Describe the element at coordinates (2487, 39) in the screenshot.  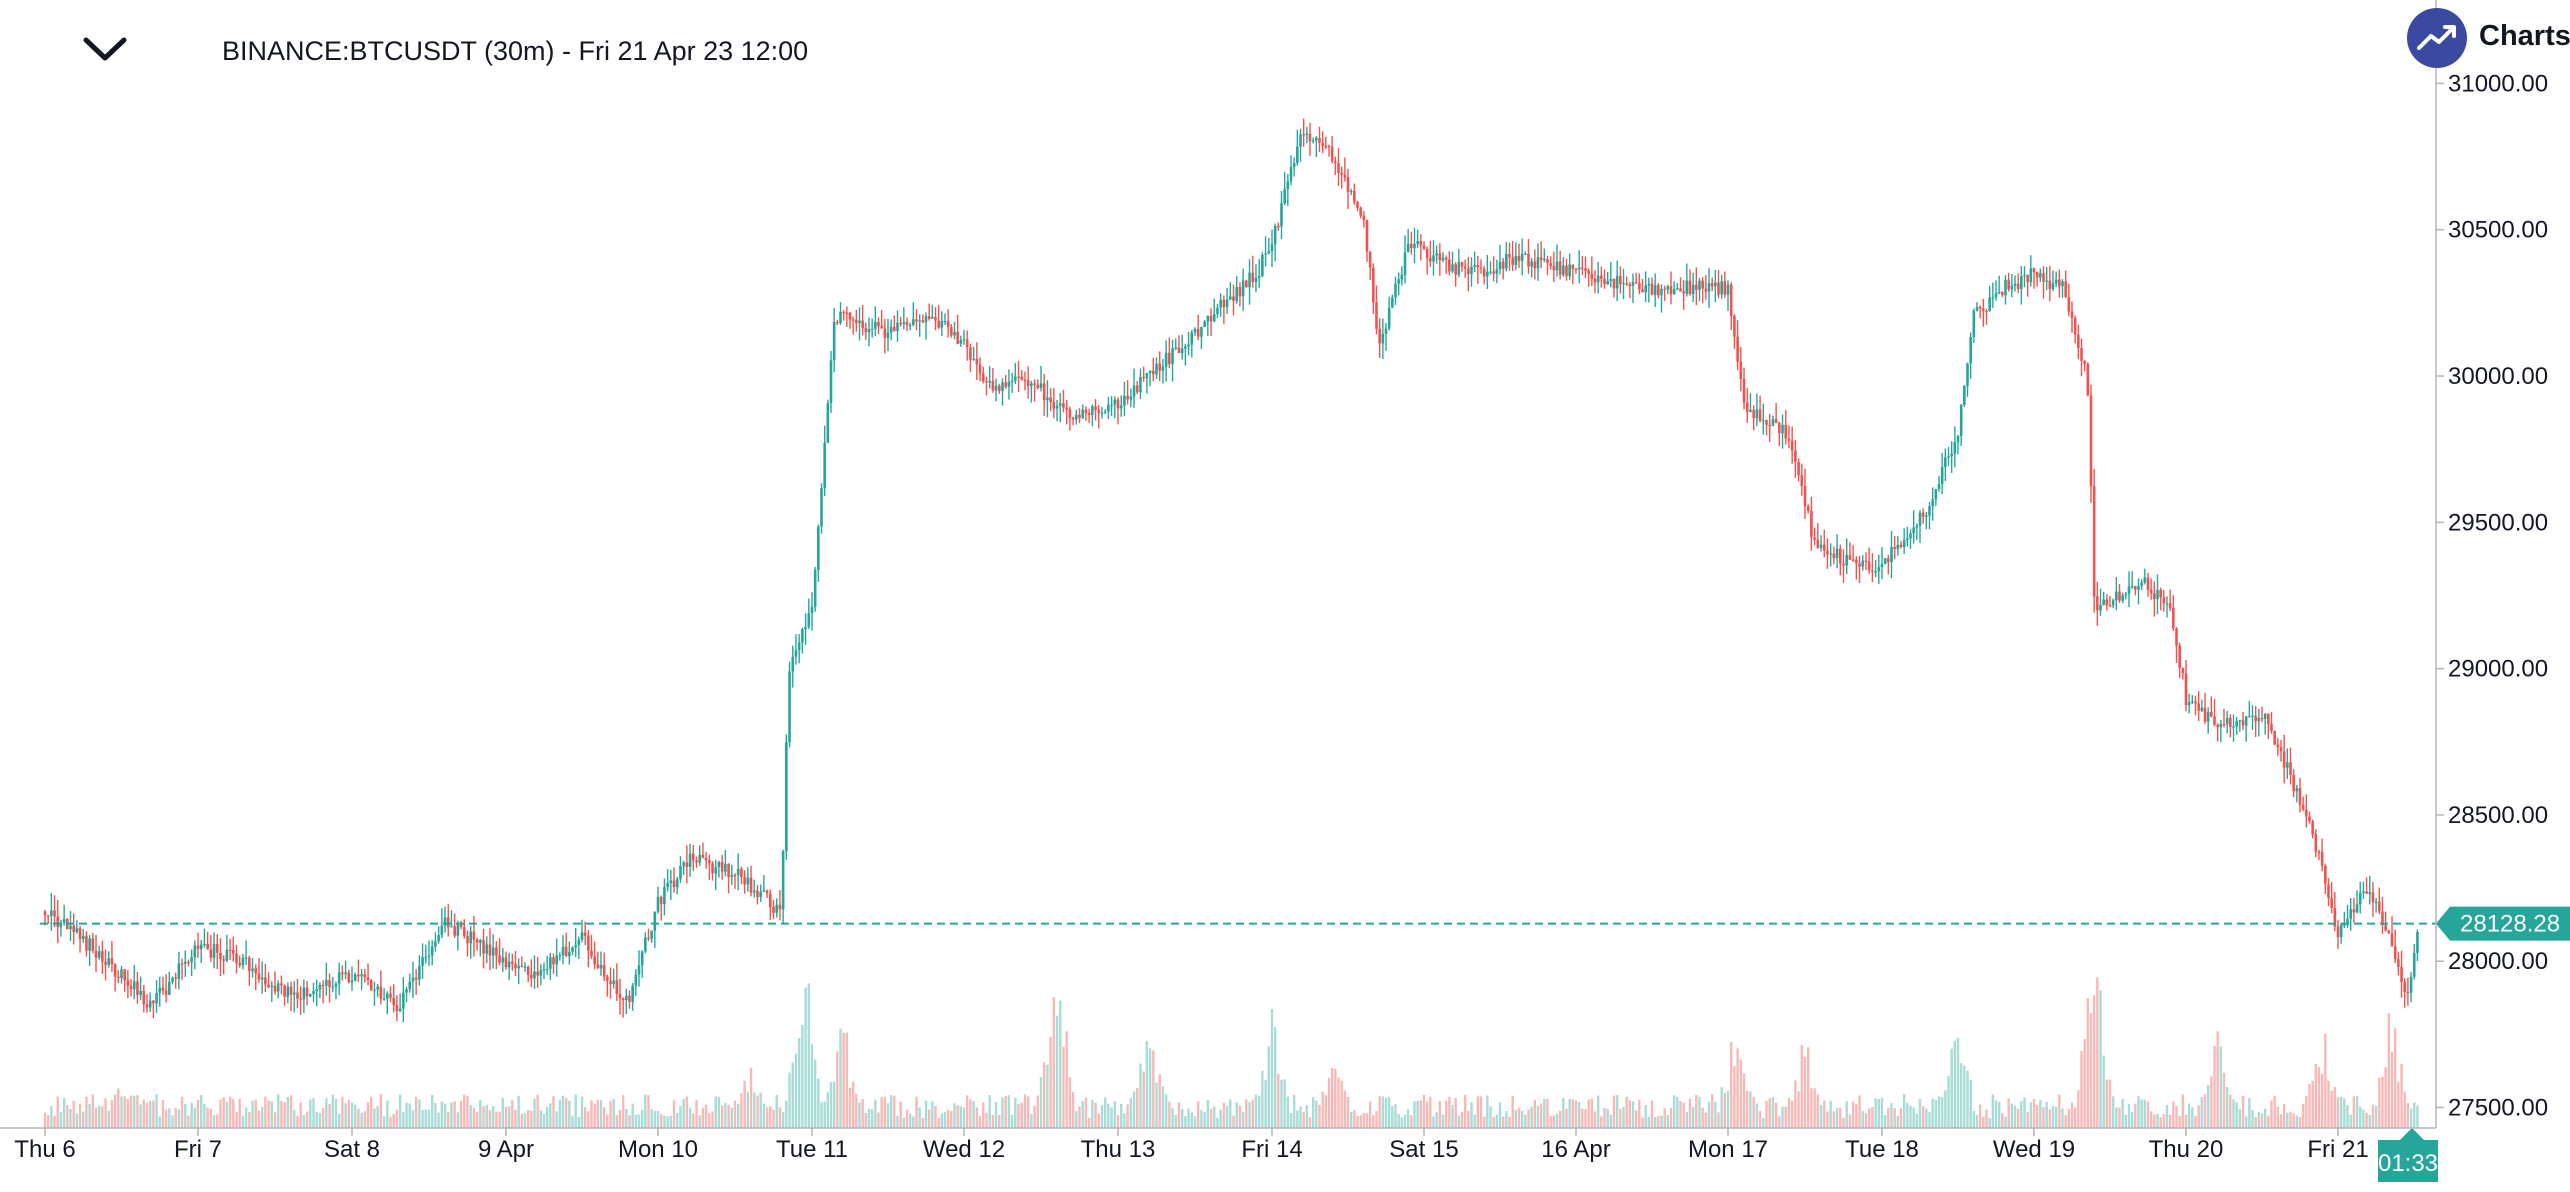
I see `brand-logo: Charts p` at that location.